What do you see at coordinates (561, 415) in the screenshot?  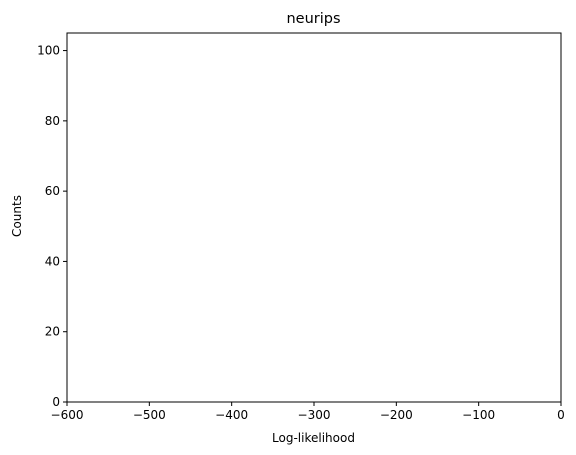 I see `x-tick-label: 0` at bounding box center [561, 415].